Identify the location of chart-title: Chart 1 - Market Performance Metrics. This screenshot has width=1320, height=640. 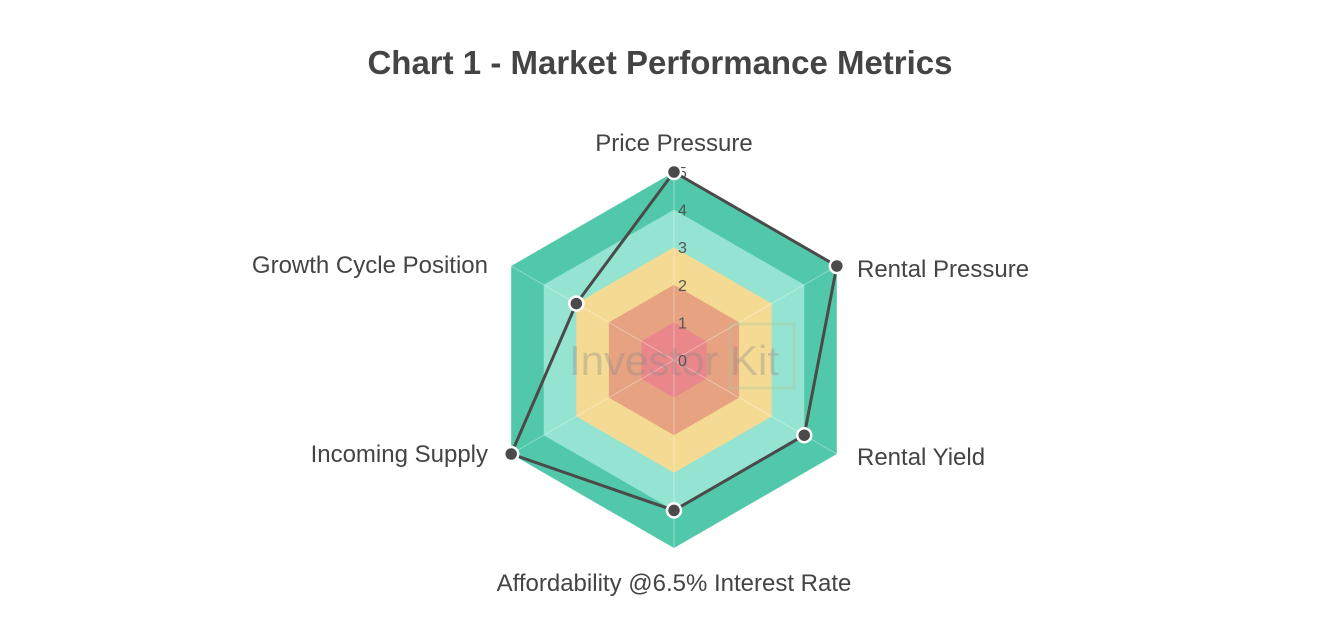
(660, 62).